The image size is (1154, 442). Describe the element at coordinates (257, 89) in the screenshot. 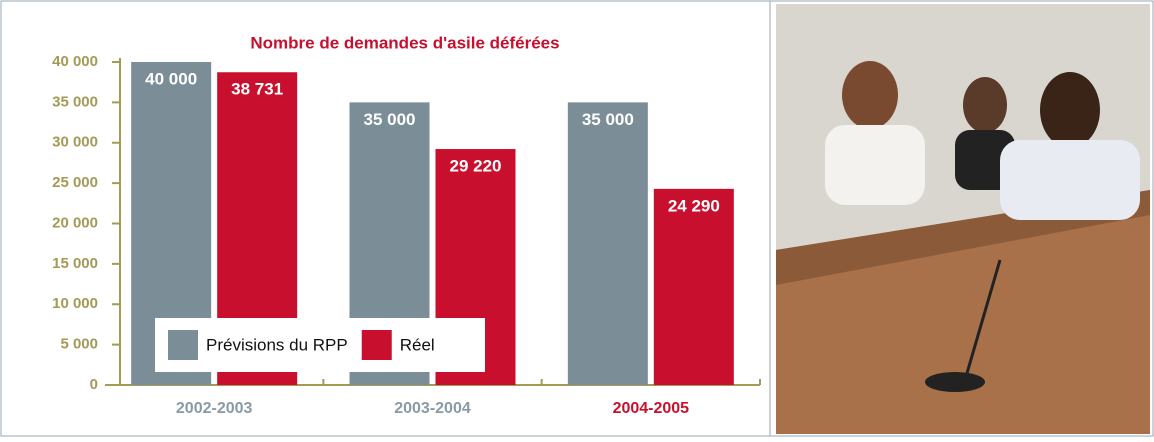

I see `value-label: 38 731` at that location.